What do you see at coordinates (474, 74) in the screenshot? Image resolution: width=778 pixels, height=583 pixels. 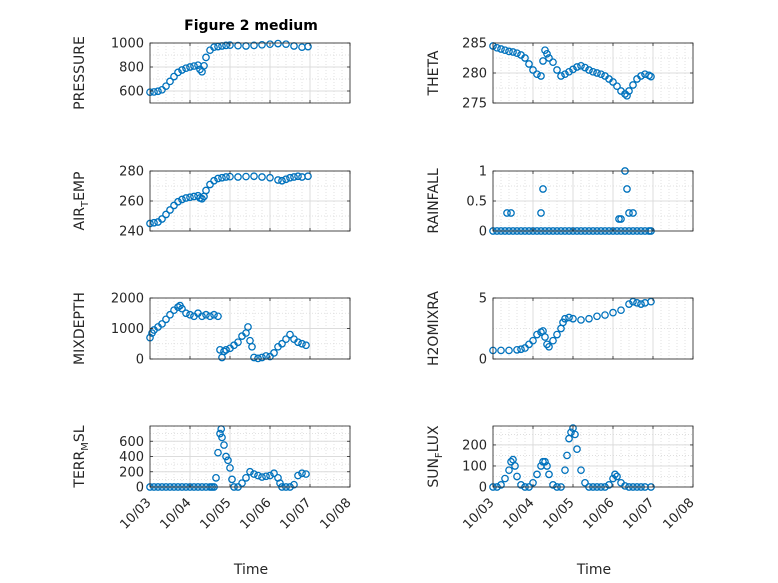 I see `y-tick-label: 280` at bounding box center [474, 74].